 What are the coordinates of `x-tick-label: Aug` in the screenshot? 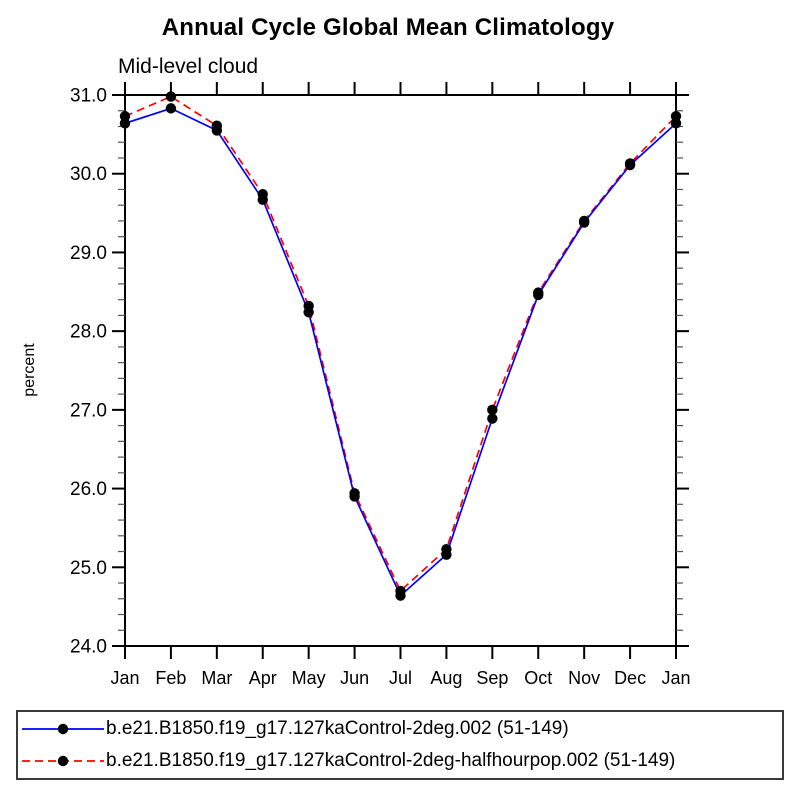 It's located at (446, 678).